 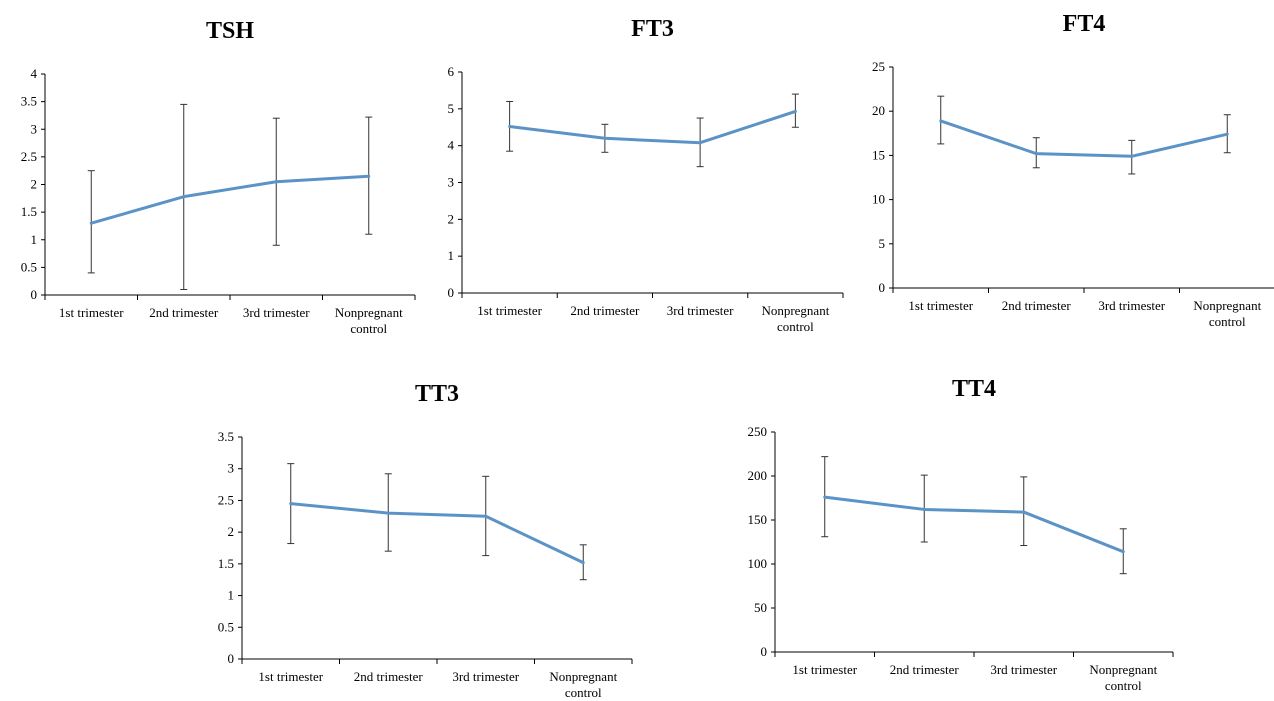 What do you see at coordinates (758, 475) in the screenshot?
I see `y-tick-label: 200` at bounding box center [758, 475].